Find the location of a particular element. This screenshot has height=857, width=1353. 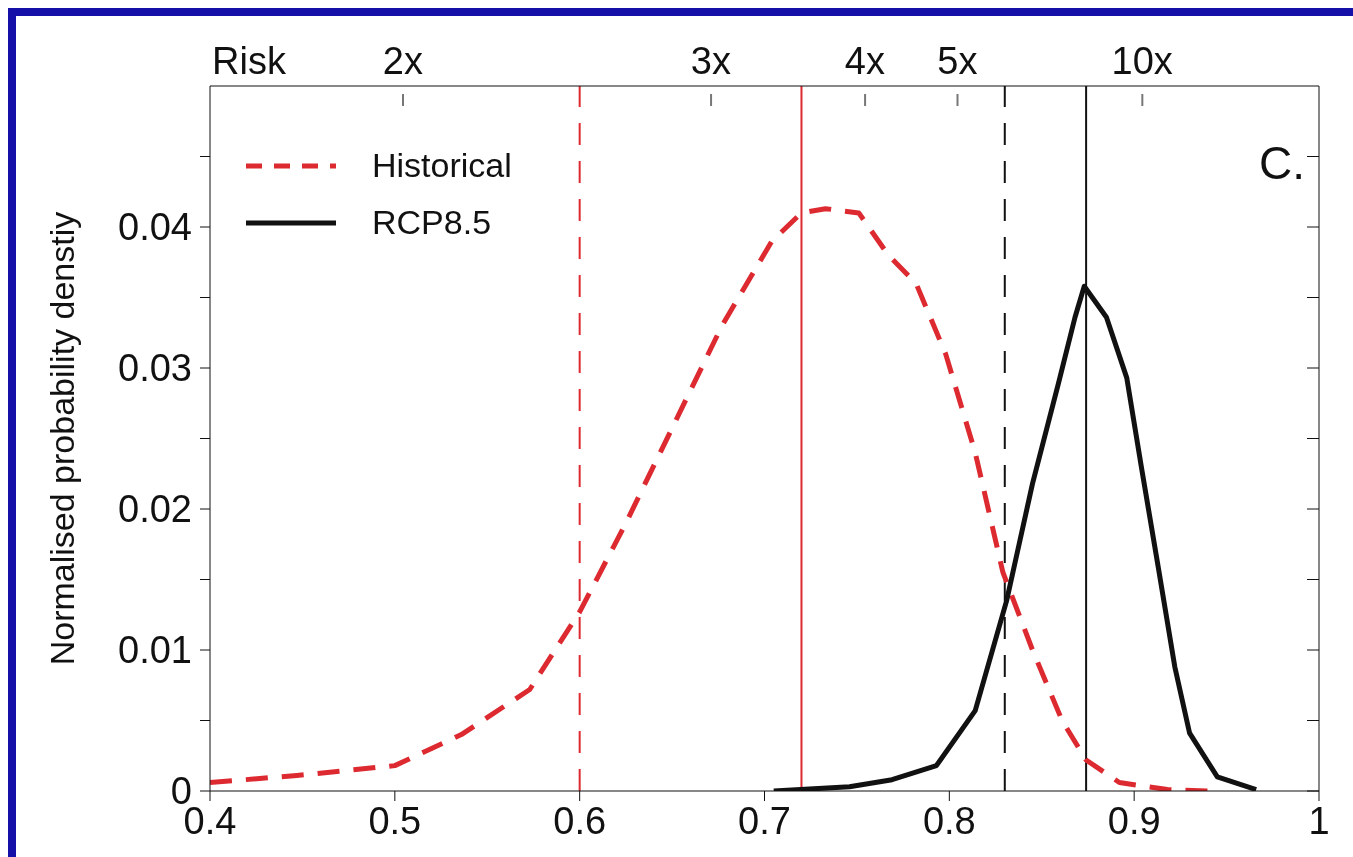

text: 3x is located at coordinates (710, 61).